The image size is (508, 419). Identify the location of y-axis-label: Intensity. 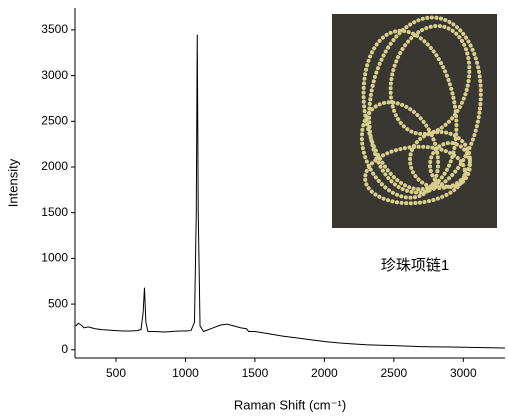
(12, 182).